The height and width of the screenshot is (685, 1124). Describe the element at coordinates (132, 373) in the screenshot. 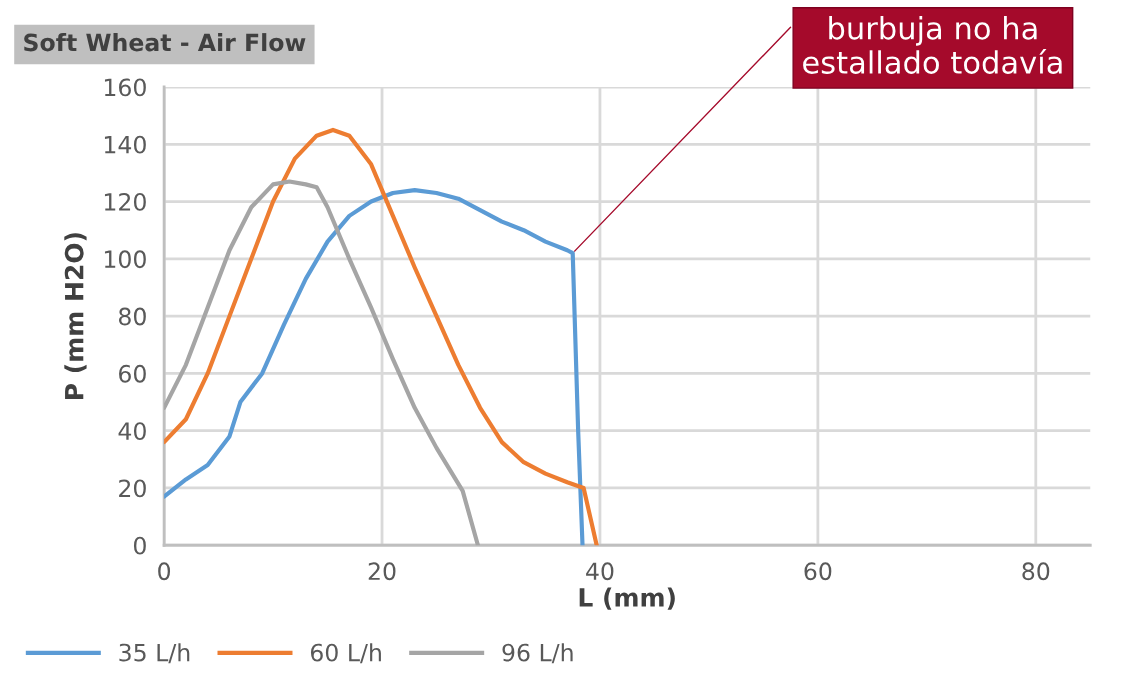

I see `y-tick-label: 60` at that location.